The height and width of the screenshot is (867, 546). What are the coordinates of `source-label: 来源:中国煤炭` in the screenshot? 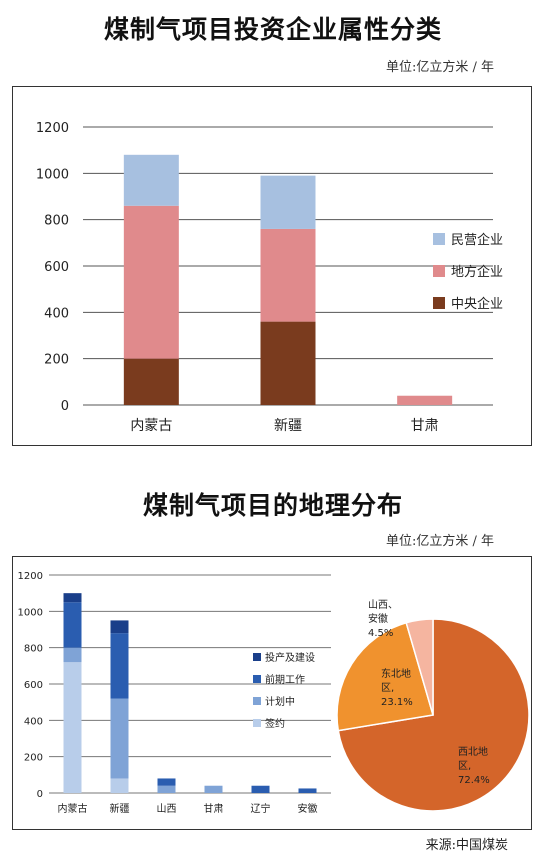 It's located at (466, 845).